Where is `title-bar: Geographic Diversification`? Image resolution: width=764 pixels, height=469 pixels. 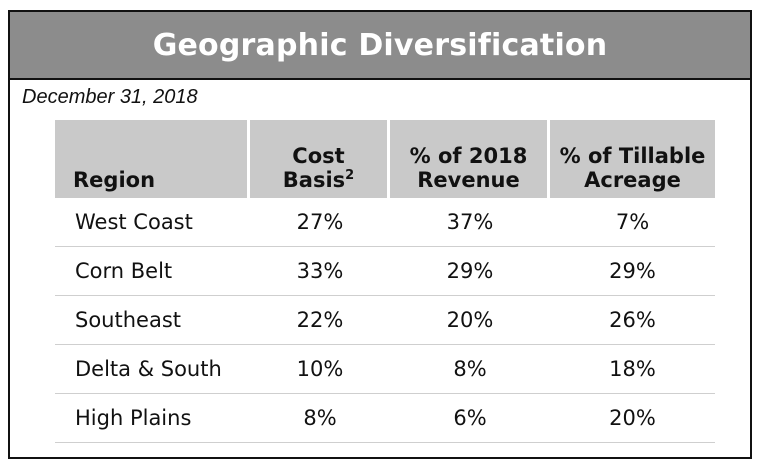 title-bar: Geographic Diversification is located at coordinates (380, 46).